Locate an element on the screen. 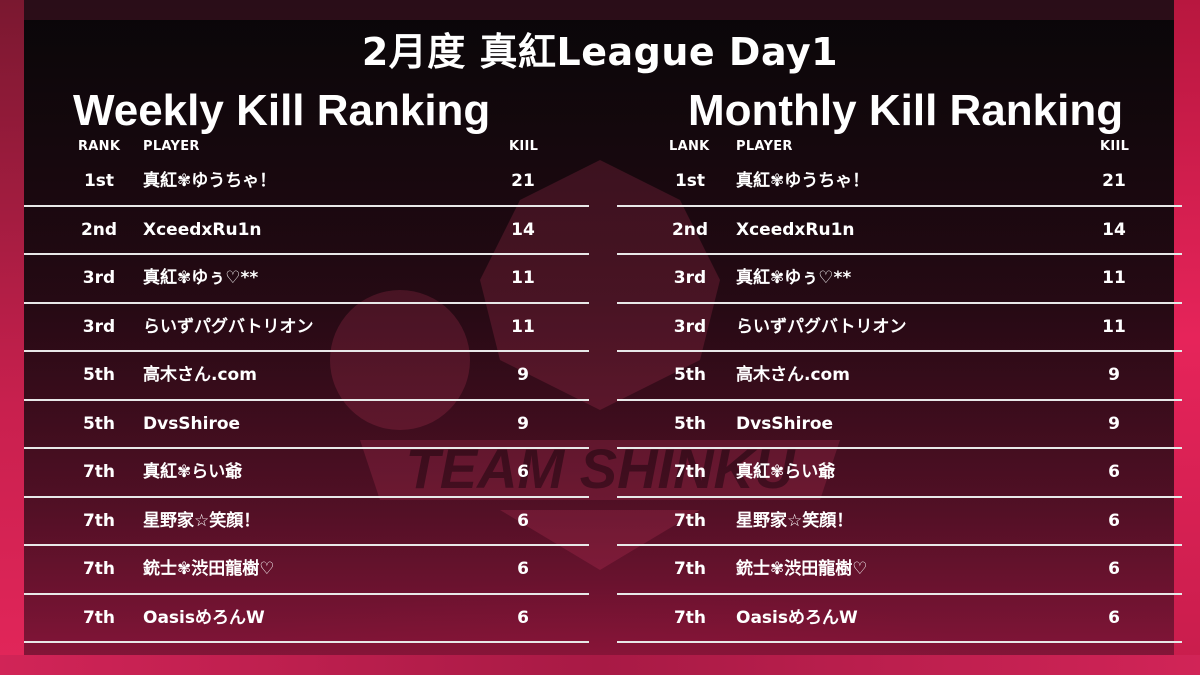  monthly-kill-header: KIIL is located at coordinates (1115, 146).